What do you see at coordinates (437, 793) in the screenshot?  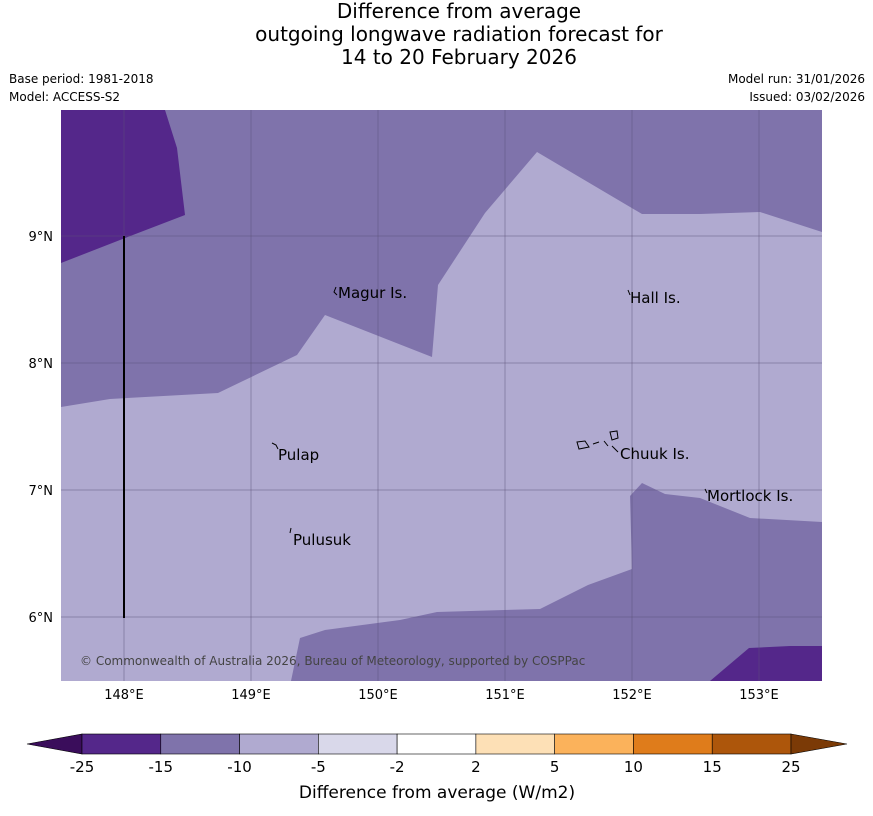 I see `colorbar-label: Difference from average (W/m2)` at bounding box center [437, 793].